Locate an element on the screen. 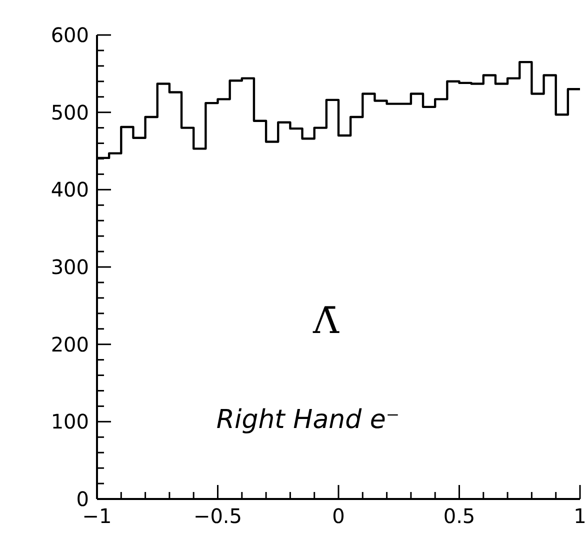  y-tick-label: 300 is located at coordinates (69, 267).